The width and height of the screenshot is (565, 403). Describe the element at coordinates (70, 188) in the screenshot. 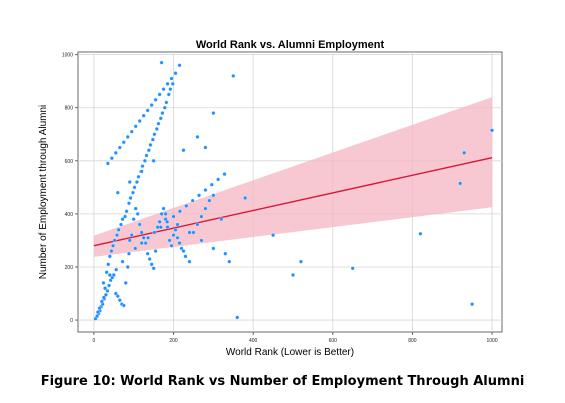

I see `y-tick-labels: 0 200 400 600 800 1000` at that location.